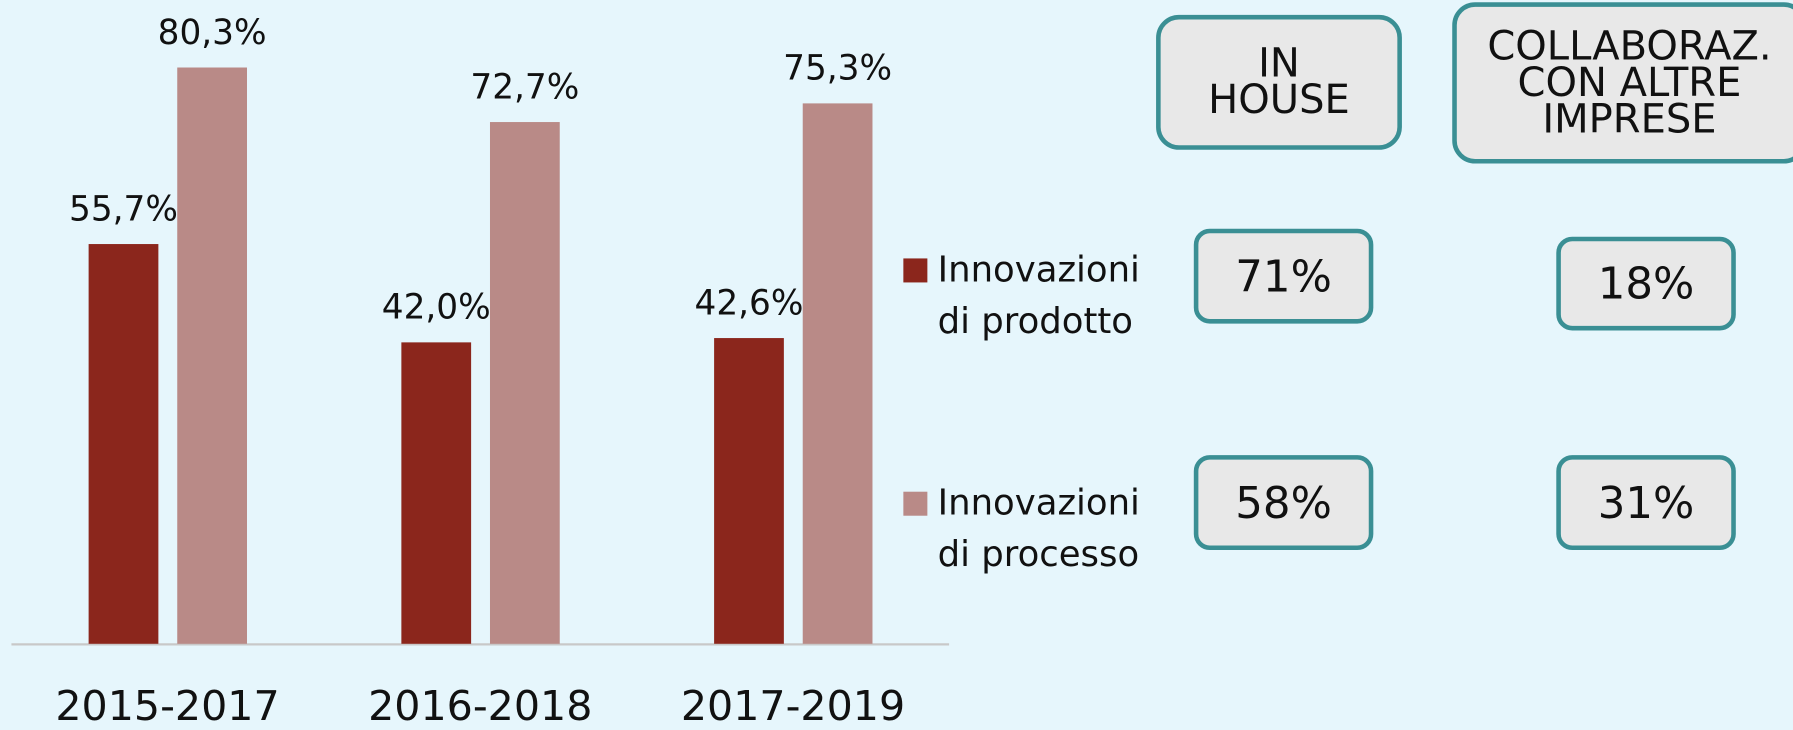 Image resolution: width=1793 pixels, height=730 pixels. Describe the element at coordinates (480, 706) in the screenshot. I see `x-tick-label: 2016-2018` at that location.